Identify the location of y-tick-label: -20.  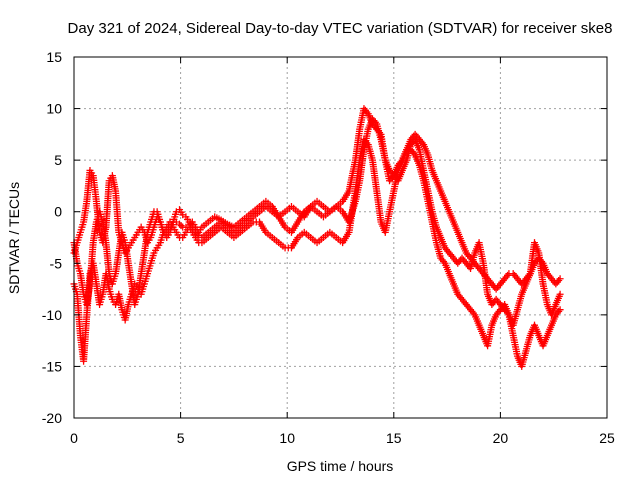
(52, 418).